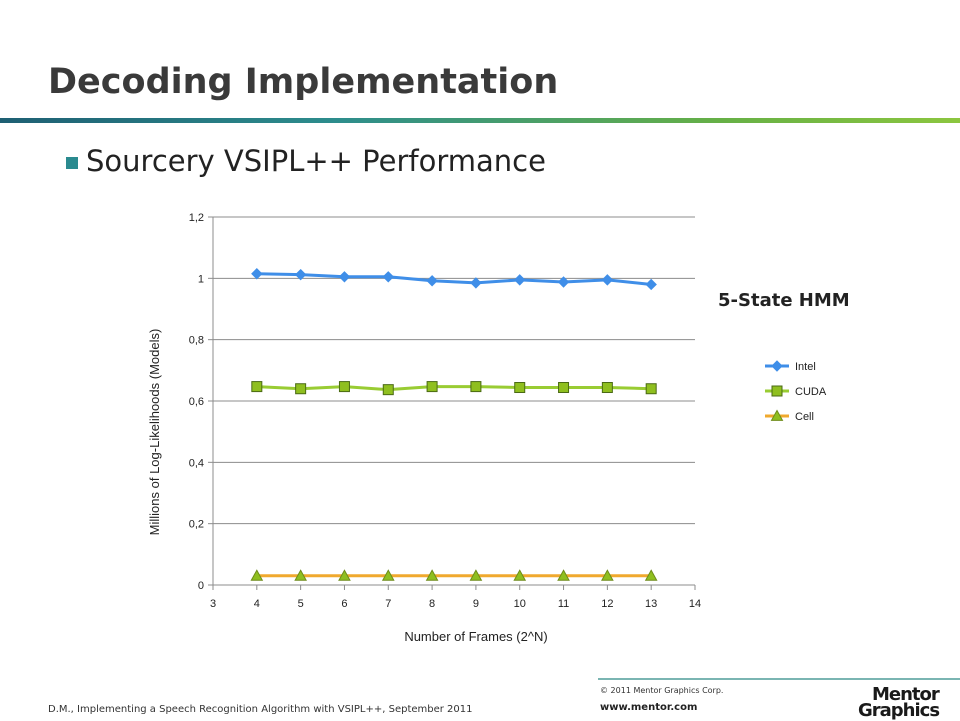 This screenshot has width=960, height=721. I want to click on copyright-text: © 2011 Mentor Graphics Corp., so click(662, 690).